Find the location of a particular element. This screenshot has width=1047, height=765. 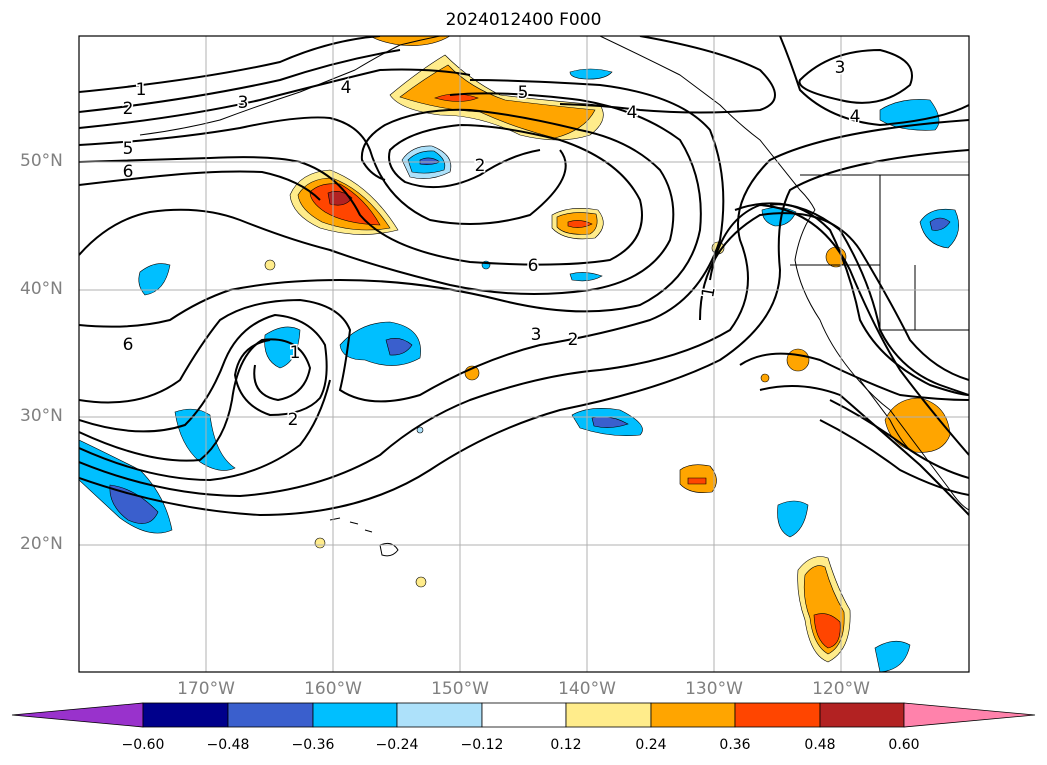

negative-speck is located at coordinates (420, 430).